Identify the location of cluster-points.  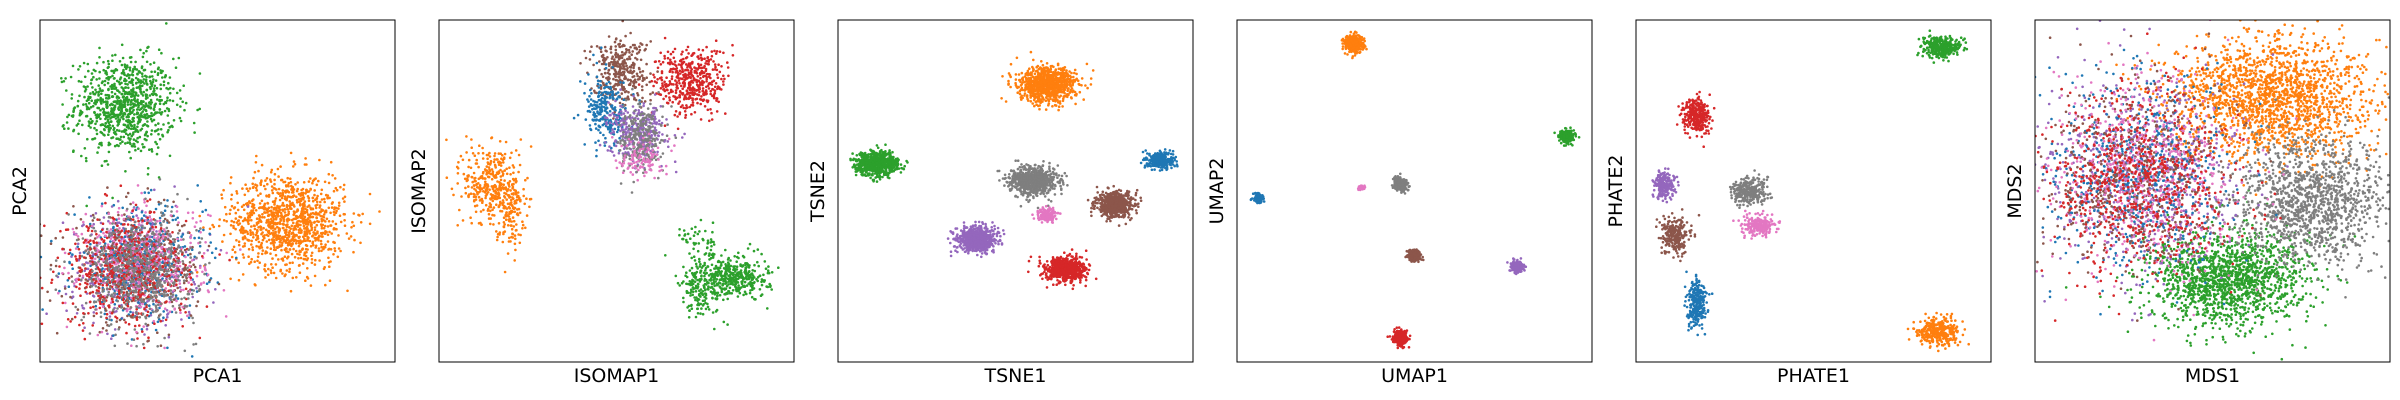
(131, 115).